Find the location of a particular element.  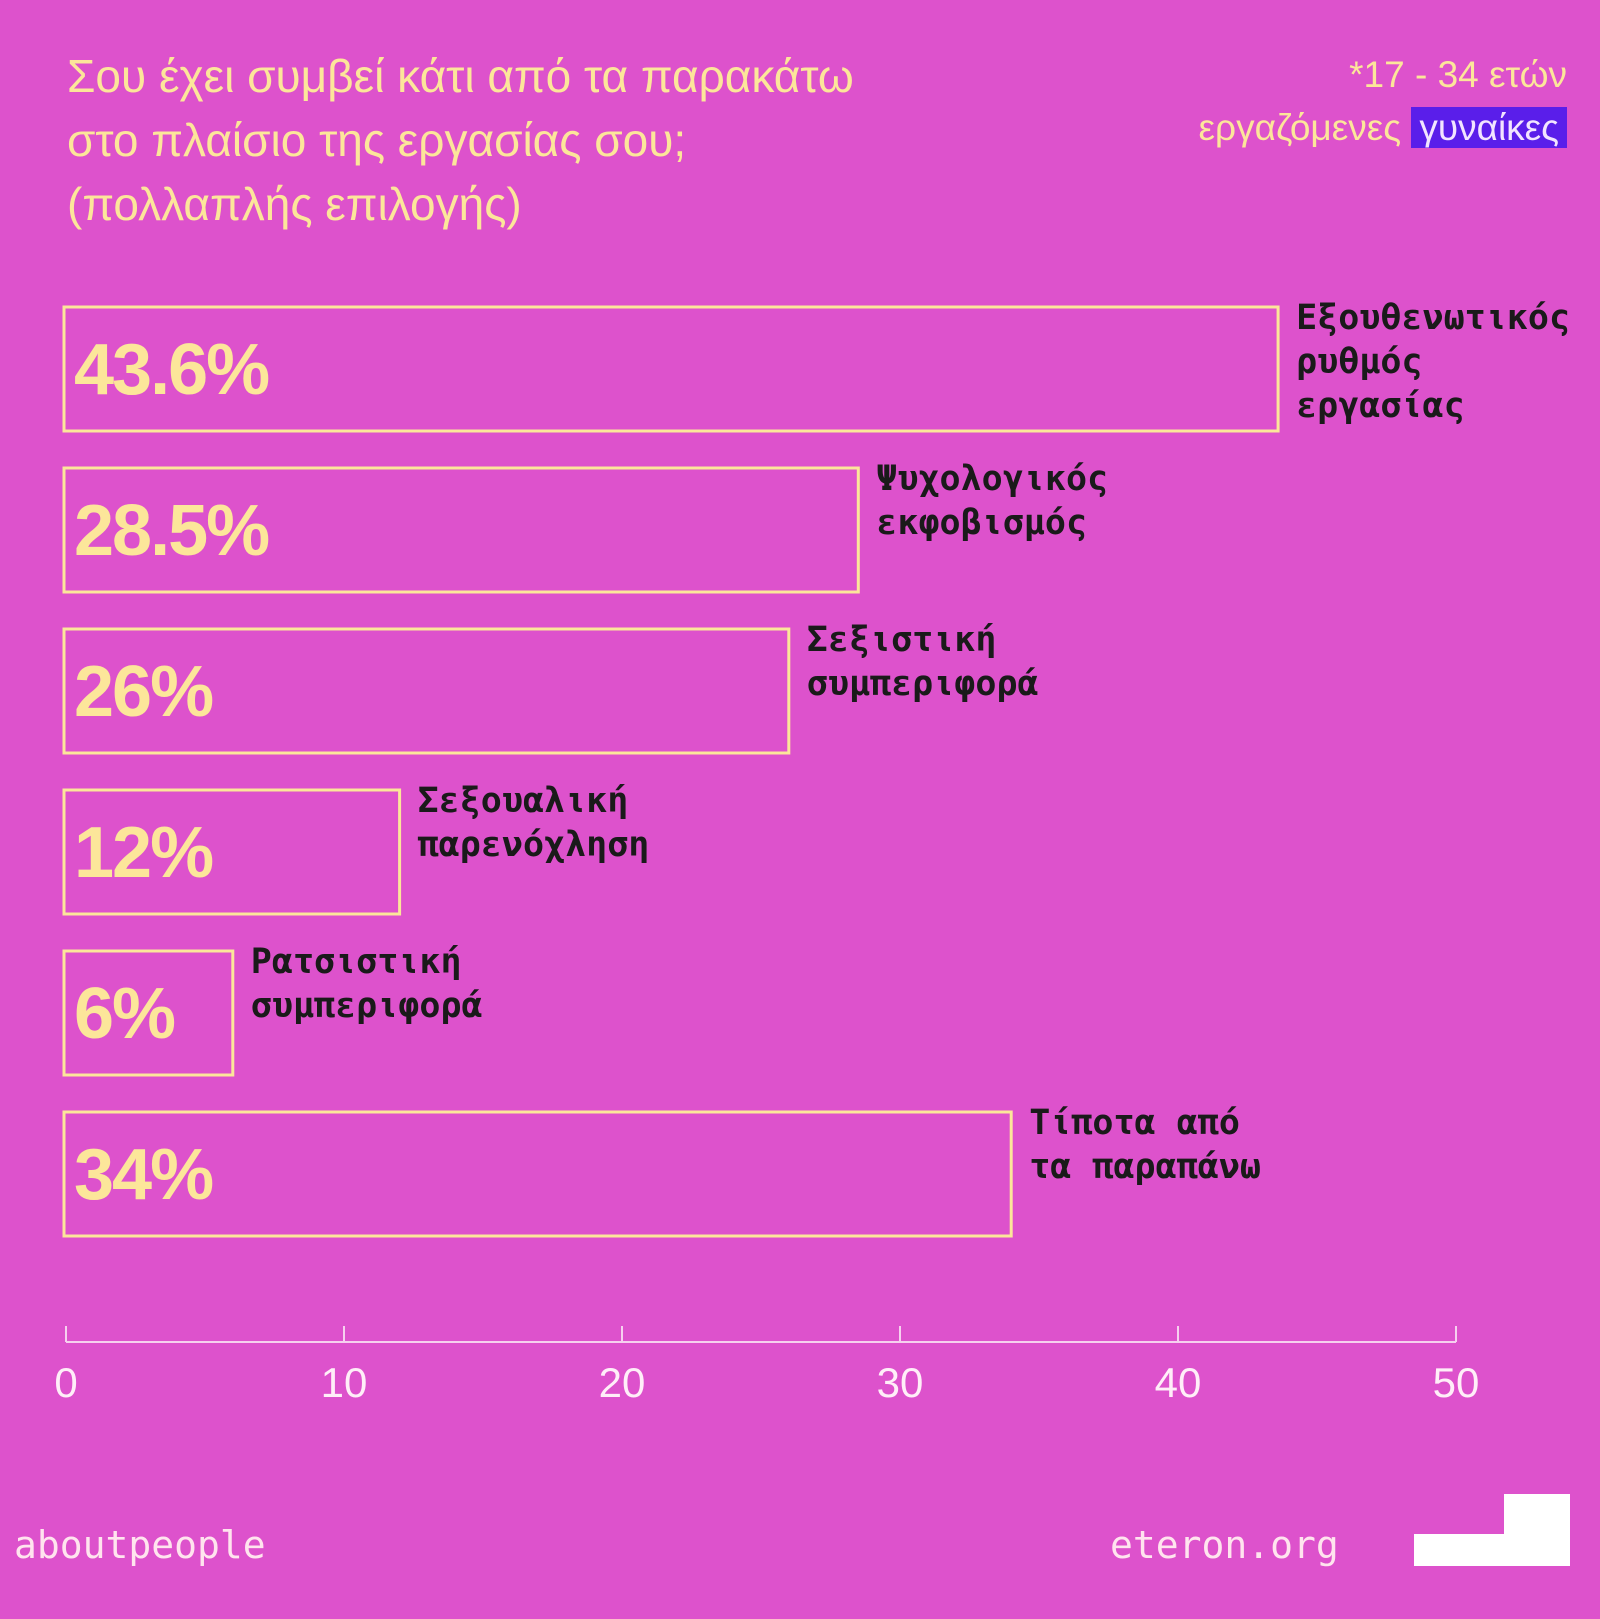

bar-value-label-1: 43.6% is located at coordinates (171, 370).